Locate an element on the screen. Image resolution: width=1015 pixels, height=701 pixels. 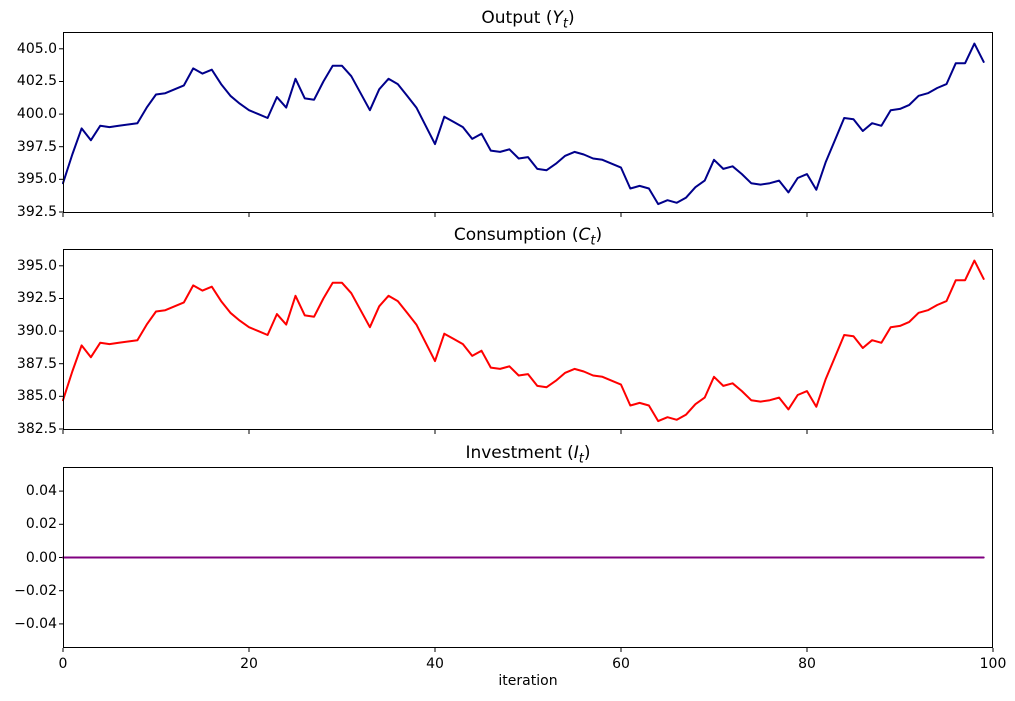
consumption-title-variable: C is located at coordinates (584, 235).